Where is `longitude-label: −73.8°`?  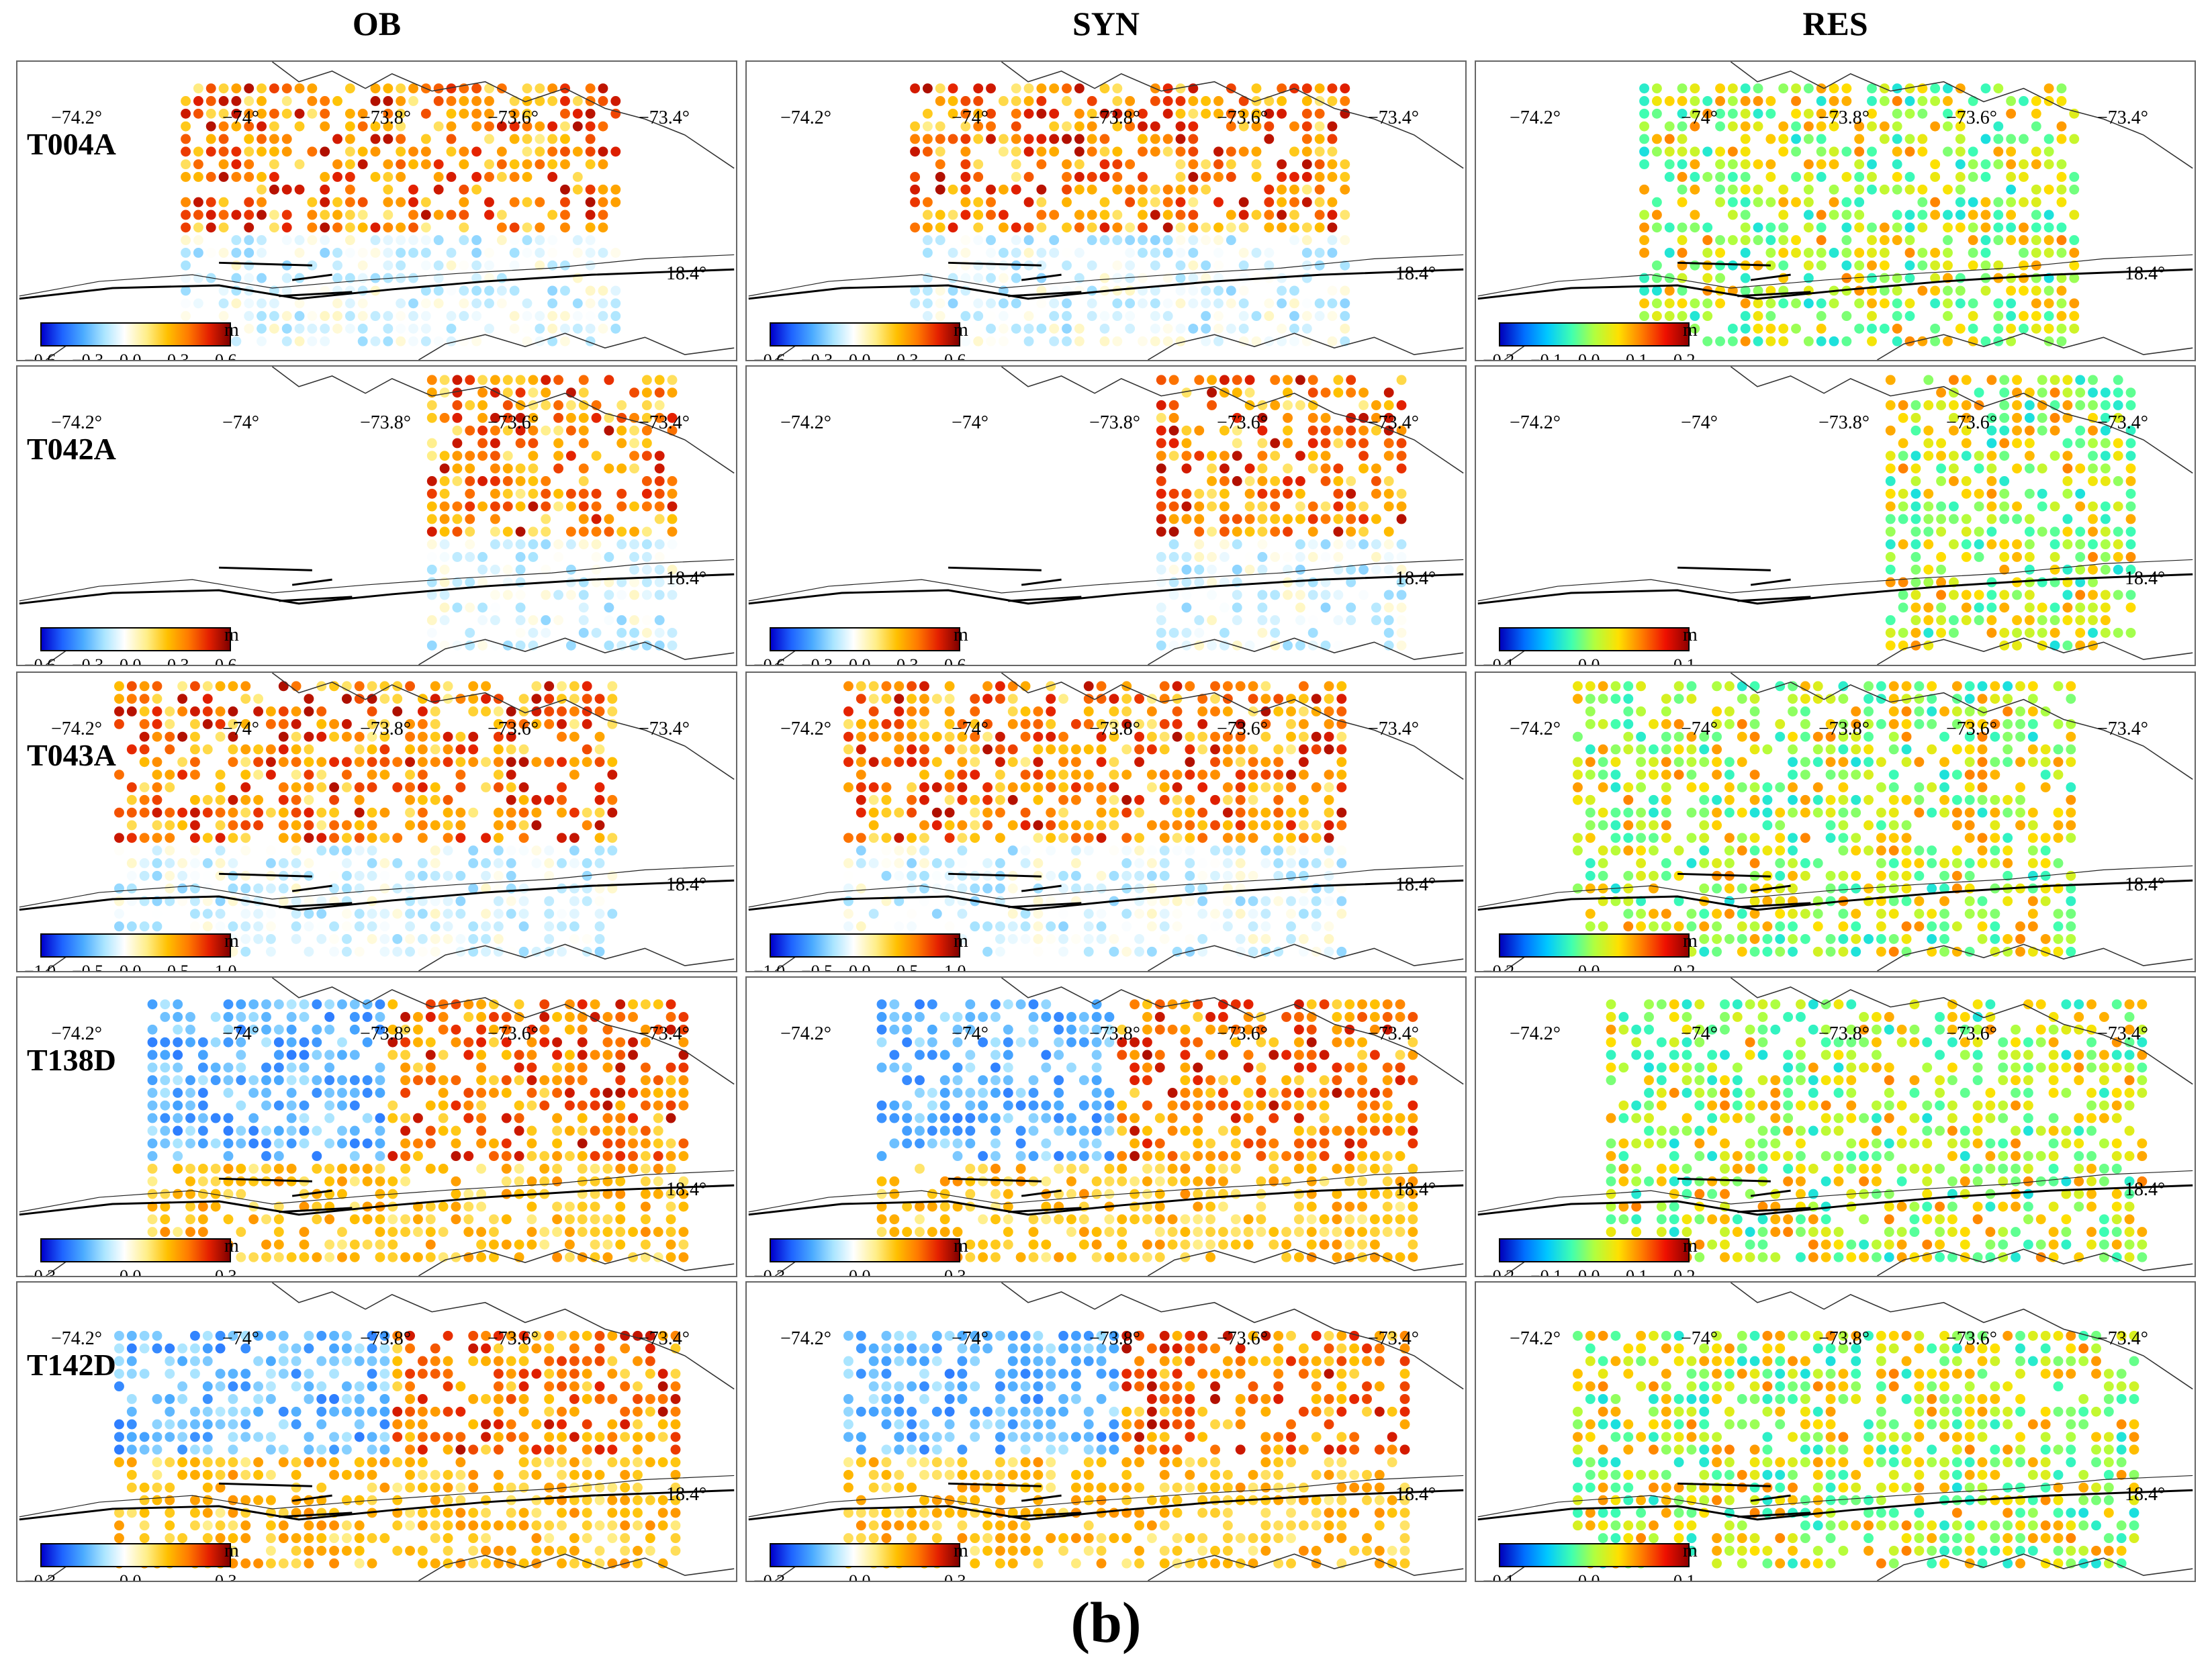 longitude-label: −73.8° is located at coordinates (1844, 729).